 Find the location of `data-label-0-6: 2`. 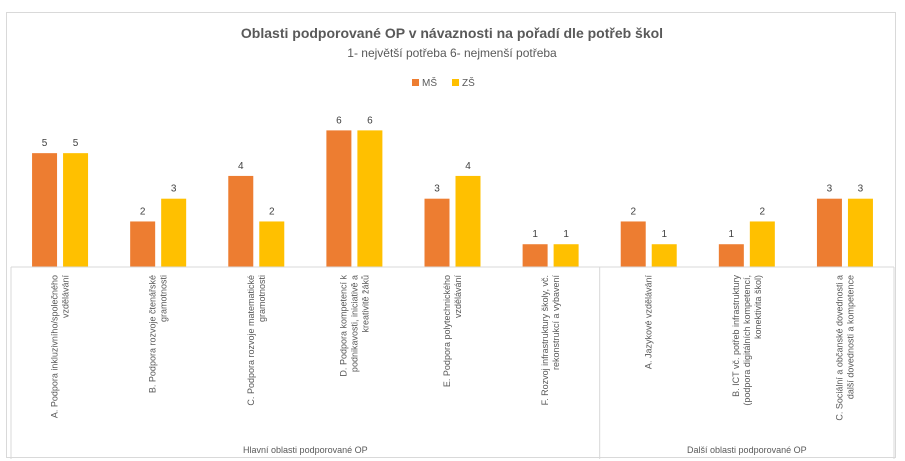

data-label-0-6: 2 is located at coordinates (633, 211).